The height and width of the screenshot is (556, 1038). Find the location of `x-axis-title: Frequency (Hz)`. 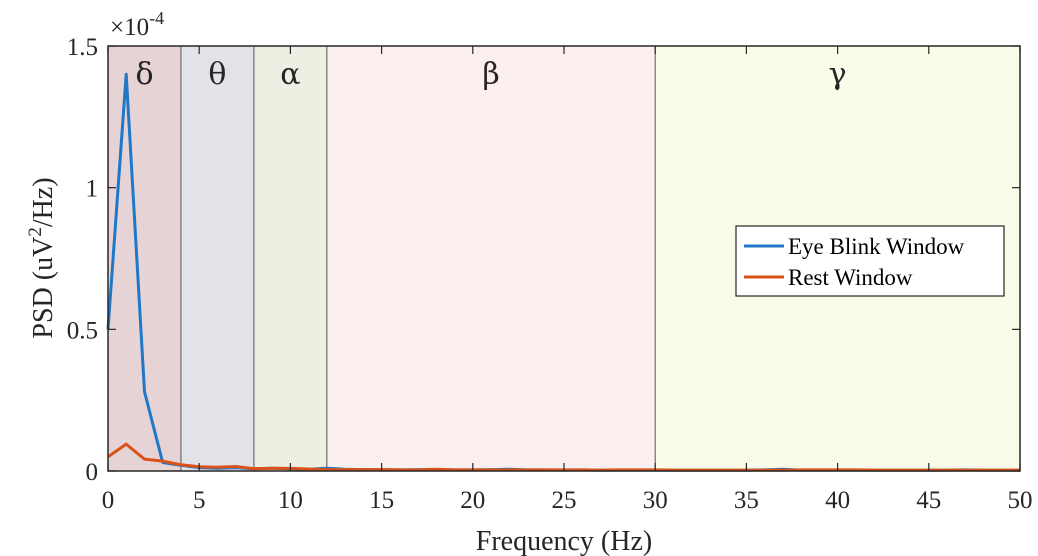

x-axis-title: Frequency (Hz) is located at coordinates (564, 541).